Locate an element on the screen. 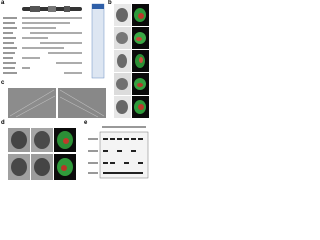 The width and height of the screenshot is (320, 240). panel-c: c is located at coordinates (53, 99).